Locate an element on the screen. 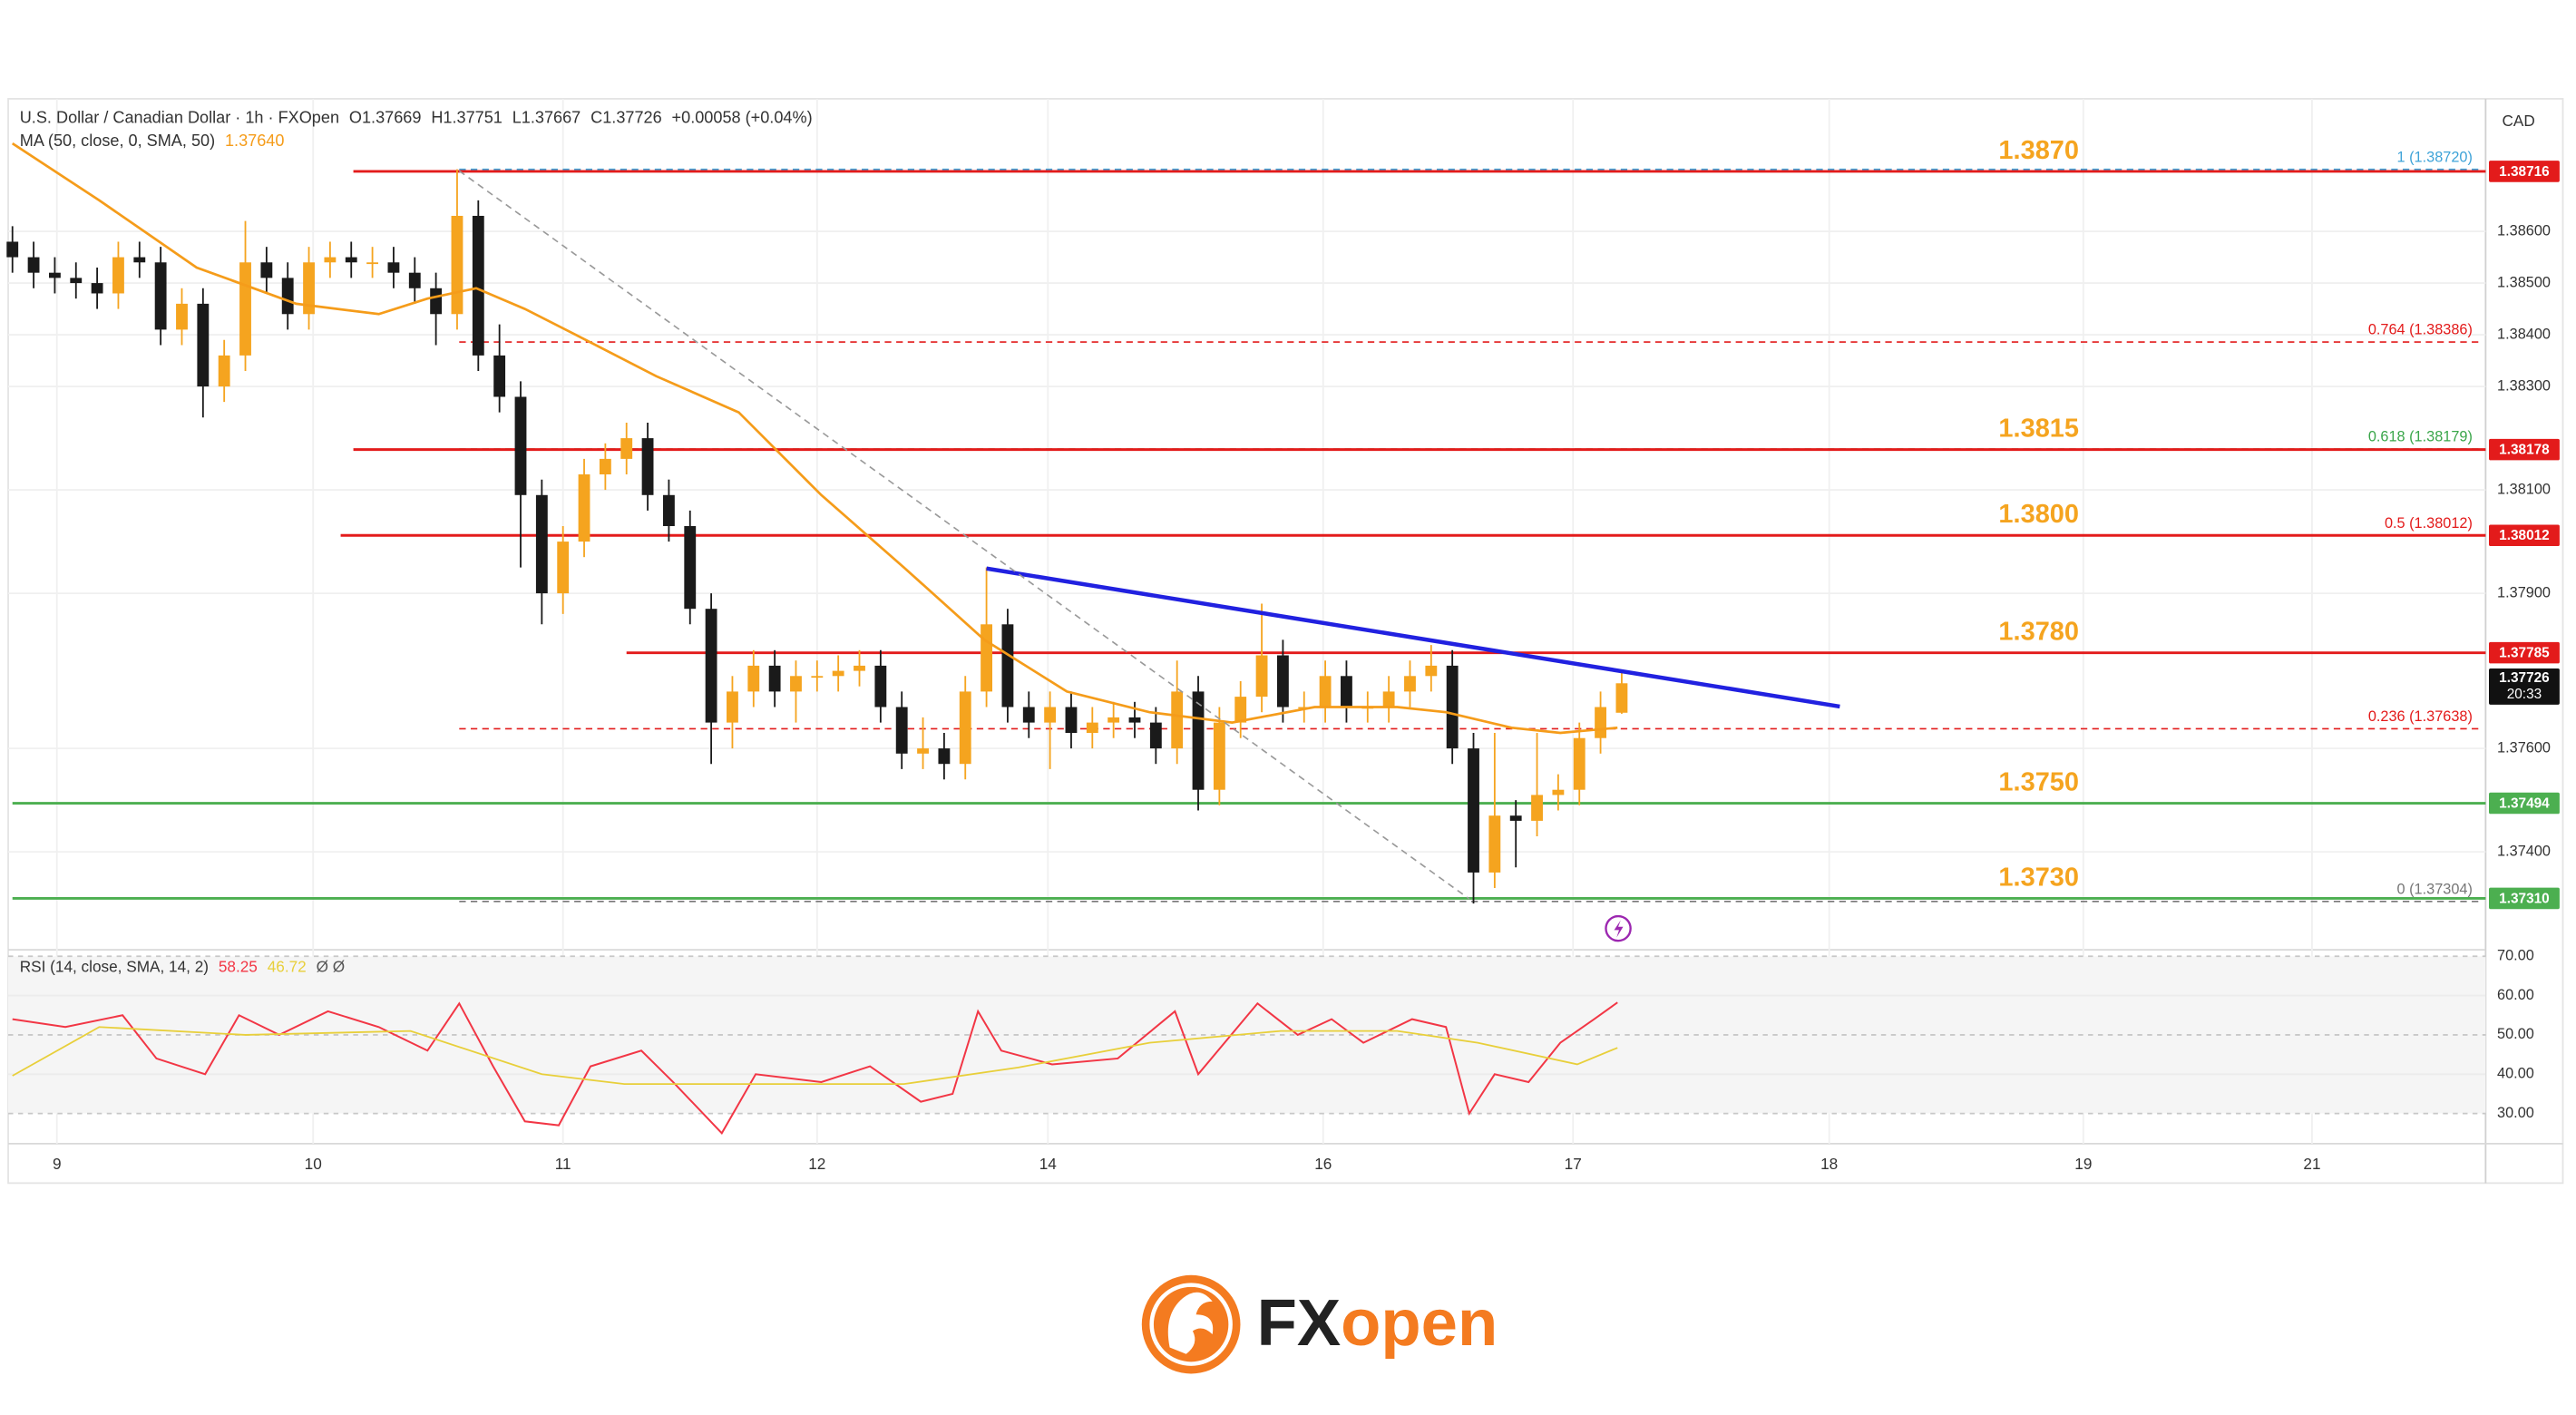 Image resolution: width=2576 pixels, height=1415 pixels. level-badge-text: 1.37310 is located at coordinates (2524, 899).